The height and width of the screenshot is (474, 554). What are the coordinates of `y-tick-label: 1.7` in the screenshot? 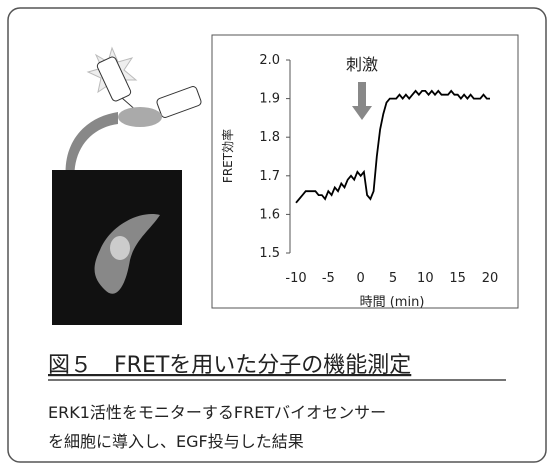 It's located at (269, 176).